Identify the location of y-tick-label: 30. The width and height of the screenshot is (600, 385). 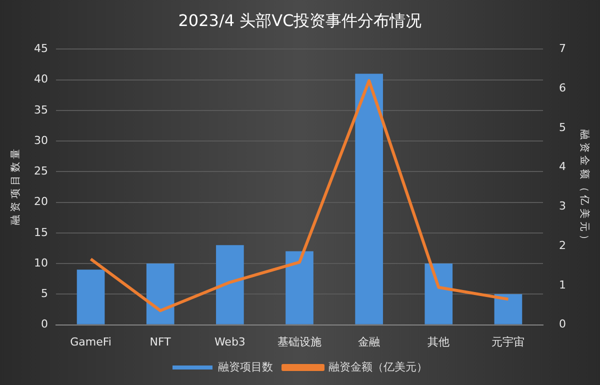
(41, 140).